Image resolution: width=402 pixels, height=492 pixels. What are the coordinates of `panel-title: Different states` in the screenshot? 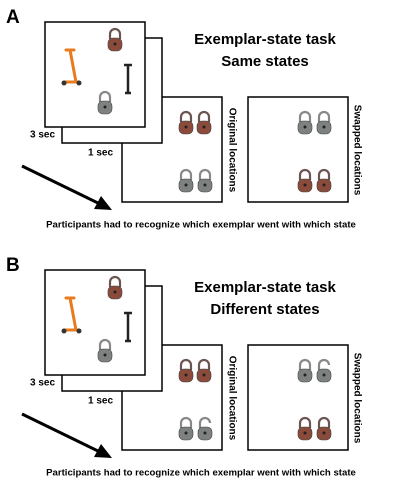 It's located at (264, 309).